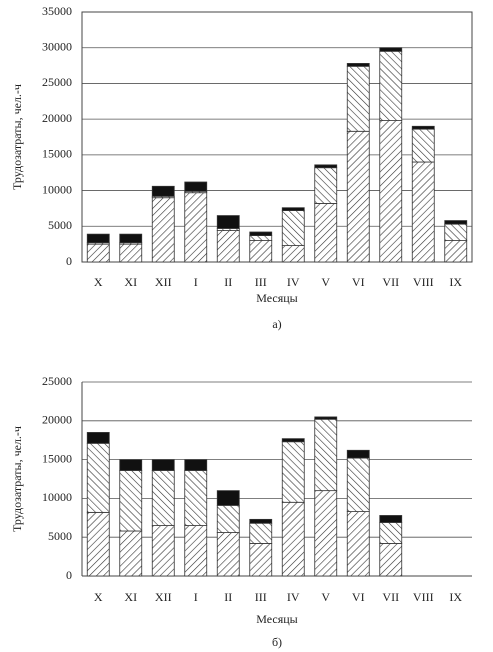 Image resolution: width=493 pixels, height=652 pixels. I want to click on y-tick-label: 20000, so click(57, 420).